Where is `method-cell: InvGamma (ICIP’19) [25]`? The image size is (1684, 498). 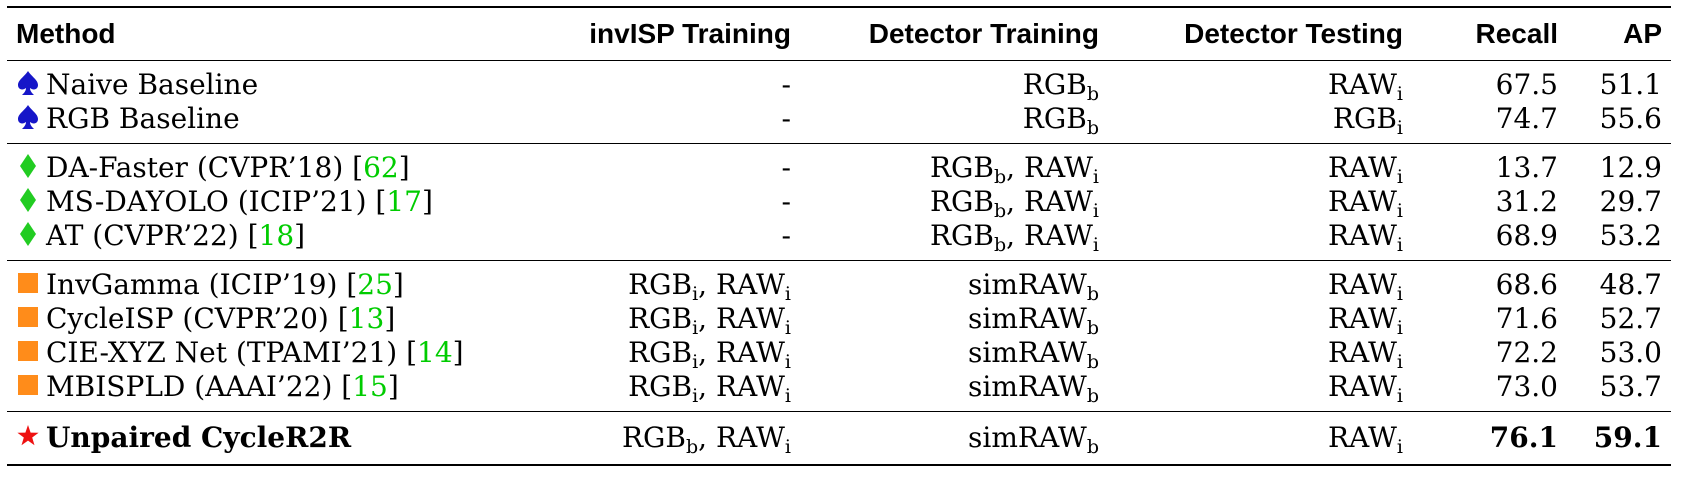
method-cell: InvGamma (ICIP’19) [25] is located at coordinates (257, 282).